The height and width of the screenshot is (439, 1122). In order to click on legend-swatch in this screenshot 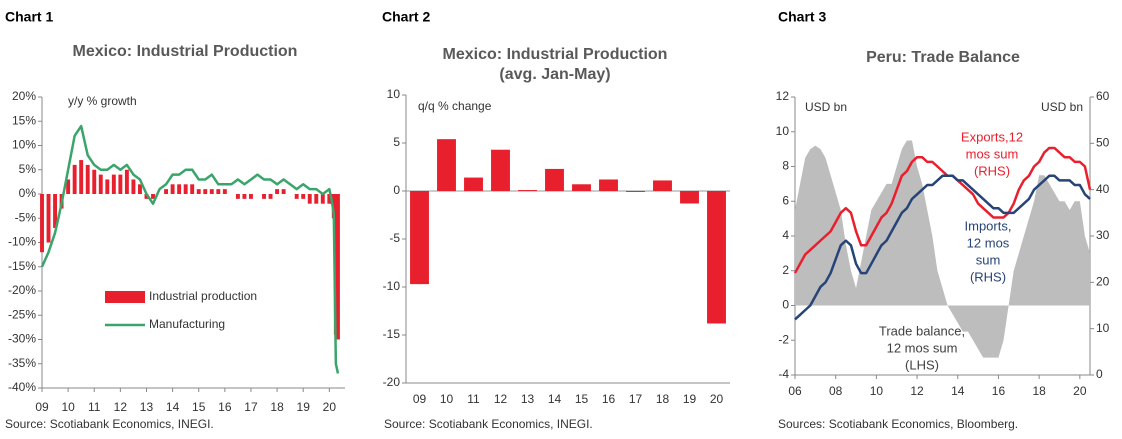, I will do `click(125, 297)`.